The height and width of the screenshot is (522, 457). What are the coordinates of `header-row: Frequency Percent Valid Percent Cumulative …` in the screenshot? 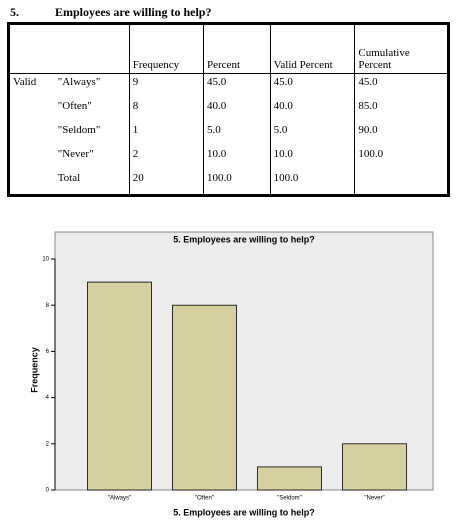 It's located at (228, 48).